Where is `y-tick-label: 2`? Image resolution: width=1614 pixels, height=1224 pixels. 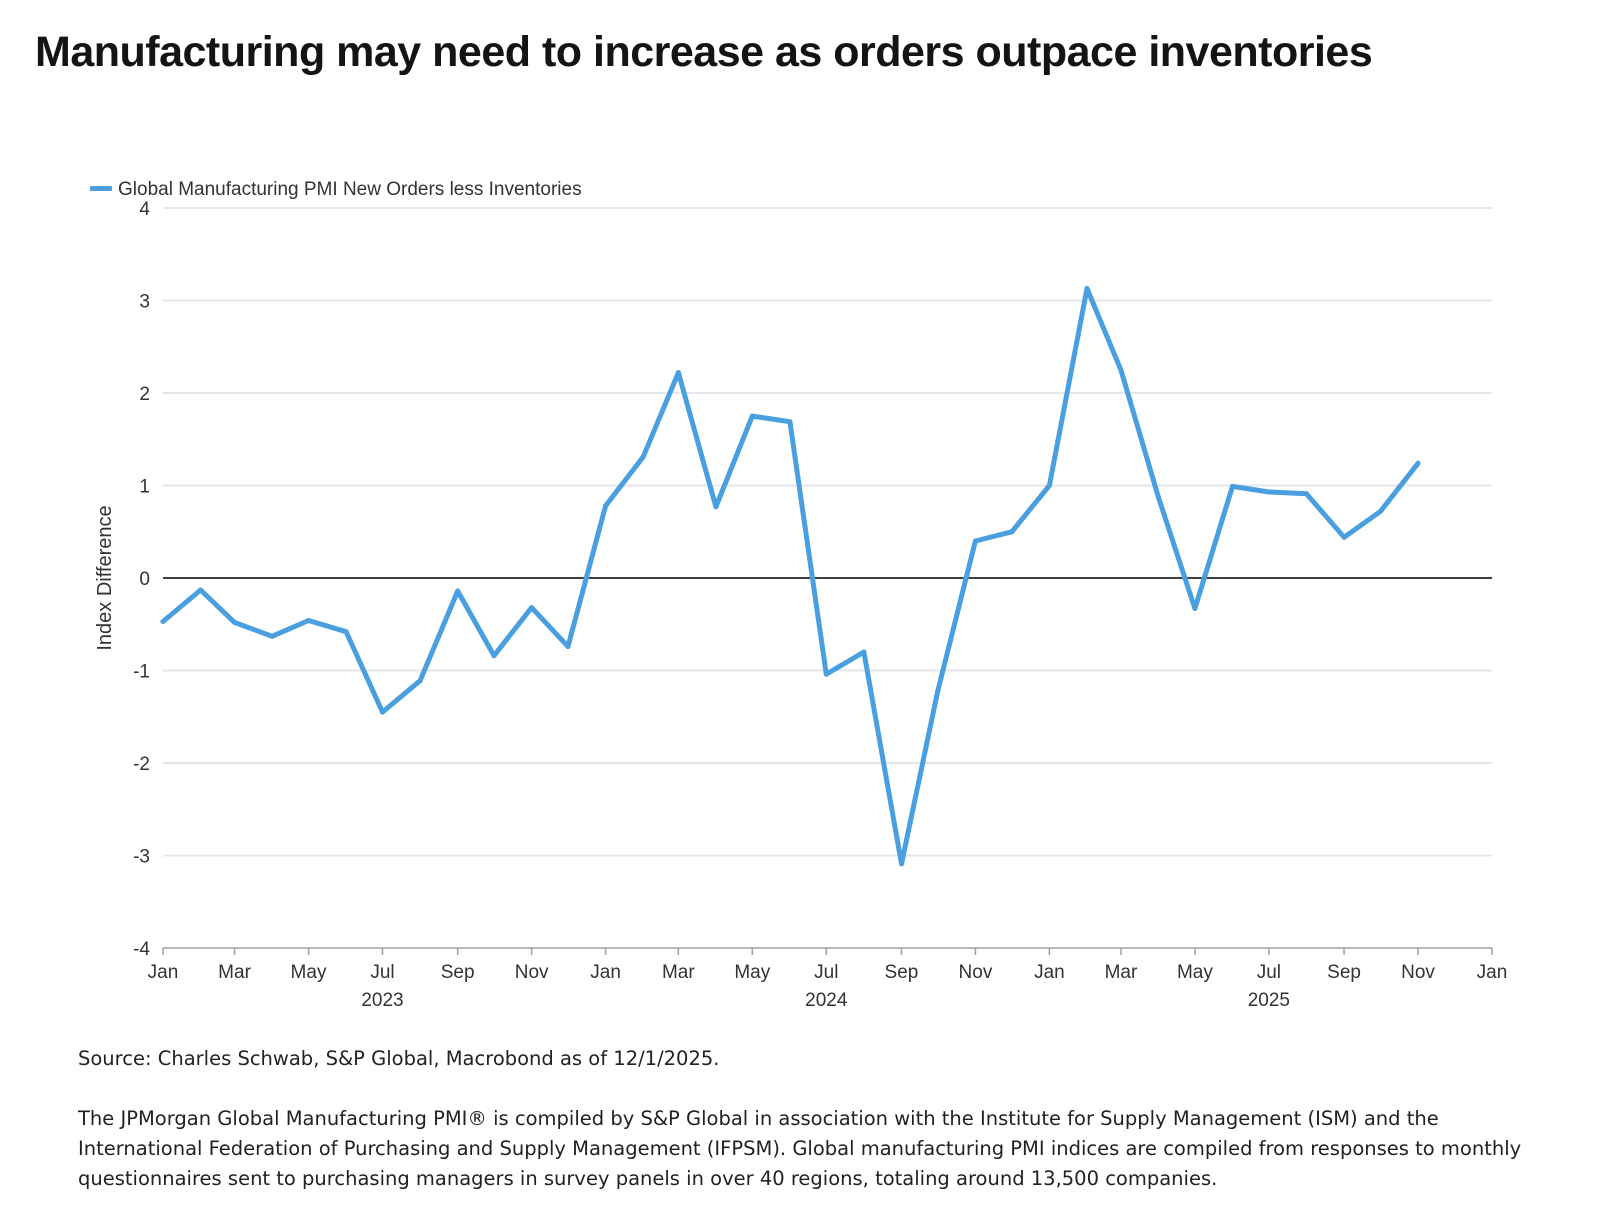
y-tick-label: 2 is located at coordinates (144, 394).